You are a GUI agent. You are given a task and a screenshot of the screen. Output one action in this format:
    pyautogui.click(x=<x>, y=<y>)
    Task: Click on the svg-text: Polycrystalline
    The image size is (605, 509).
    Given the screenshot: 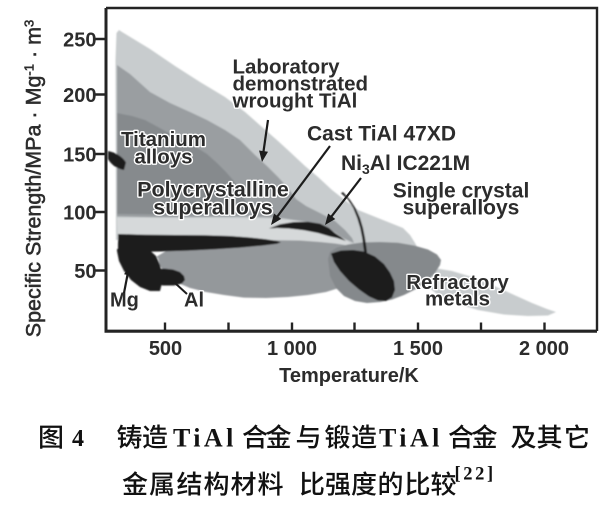 What is the action you would take?
    pyautogui.click(x=213, y=190)
    